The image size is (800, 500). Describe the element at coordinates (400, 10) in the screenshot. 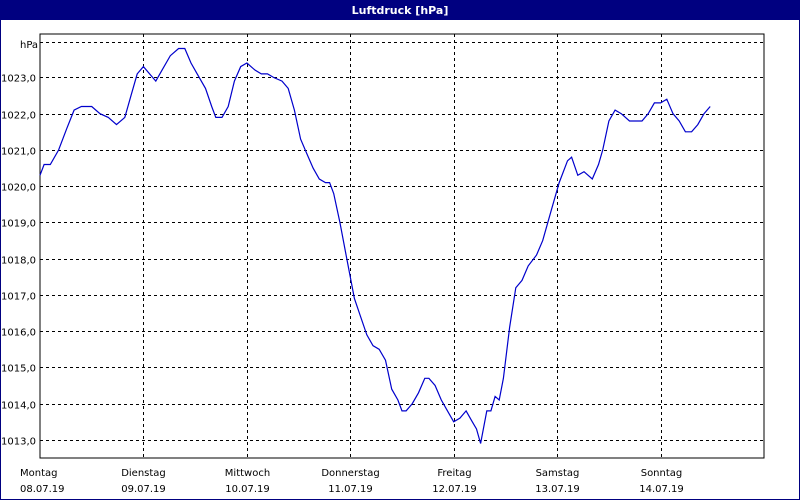

I see `chart-title: Luftdruck [hPa]` at that location.